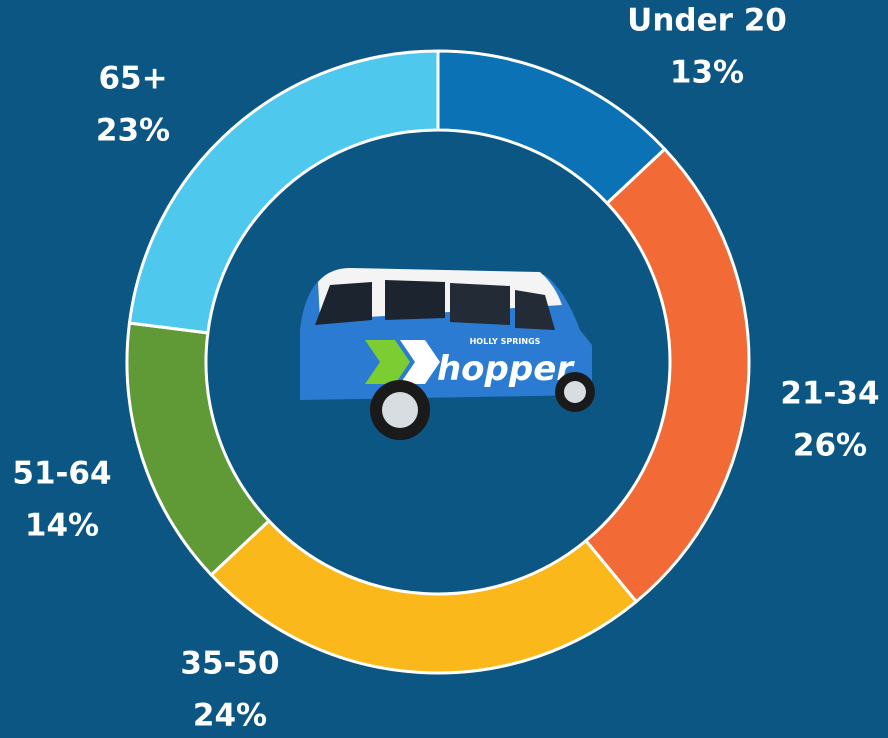 The height and width of the screenshot is (738, 888). What do you see at coordinates (229, 664) in the screenshot?
I see `category-label: 35-50` at bounding box center [229, 664].